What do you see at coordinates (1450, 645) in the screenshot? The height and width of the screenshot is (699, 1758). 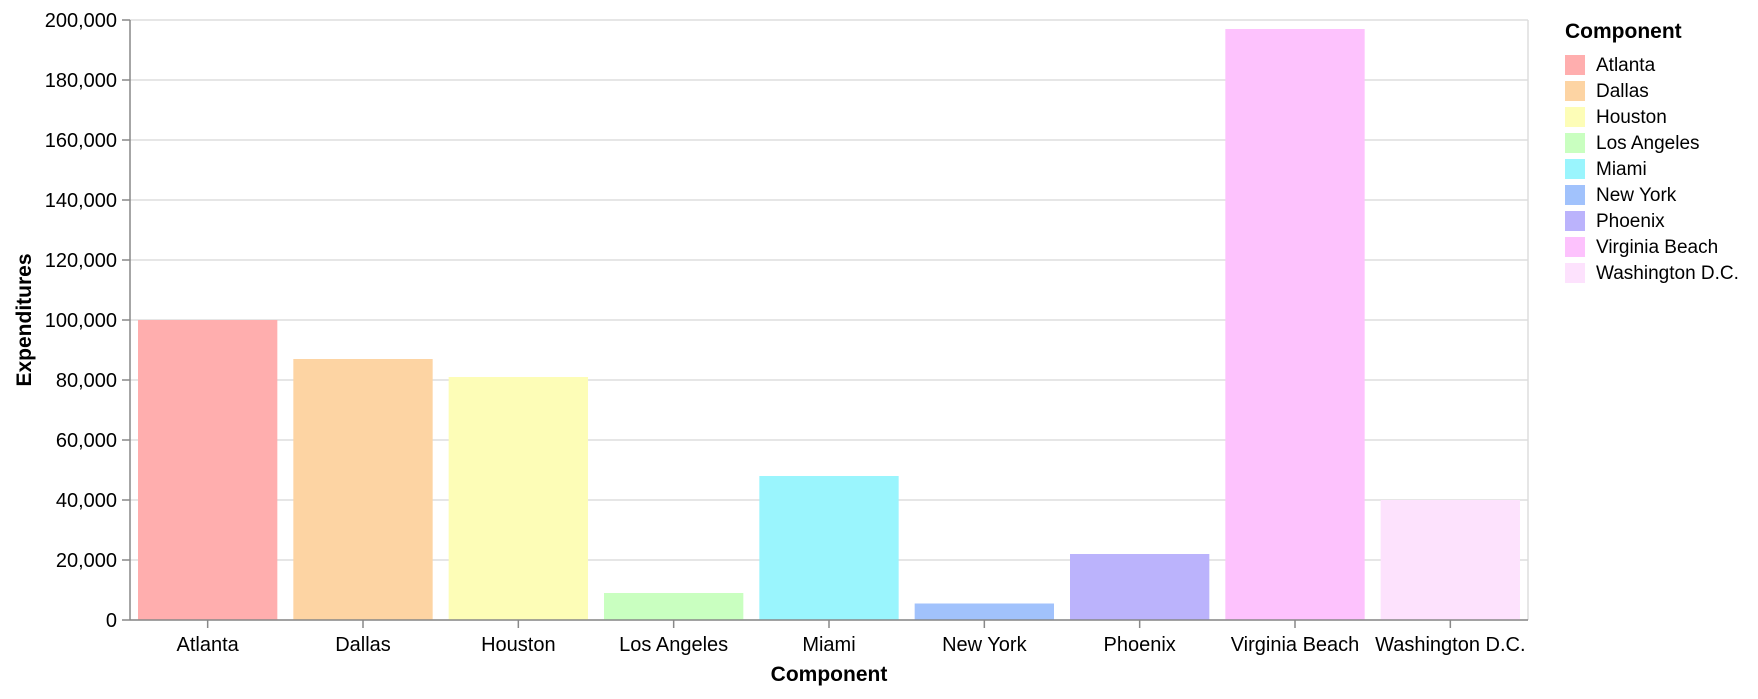 I see `x-tick-label: Washington D.C.` at bounding box center [1450, 645].